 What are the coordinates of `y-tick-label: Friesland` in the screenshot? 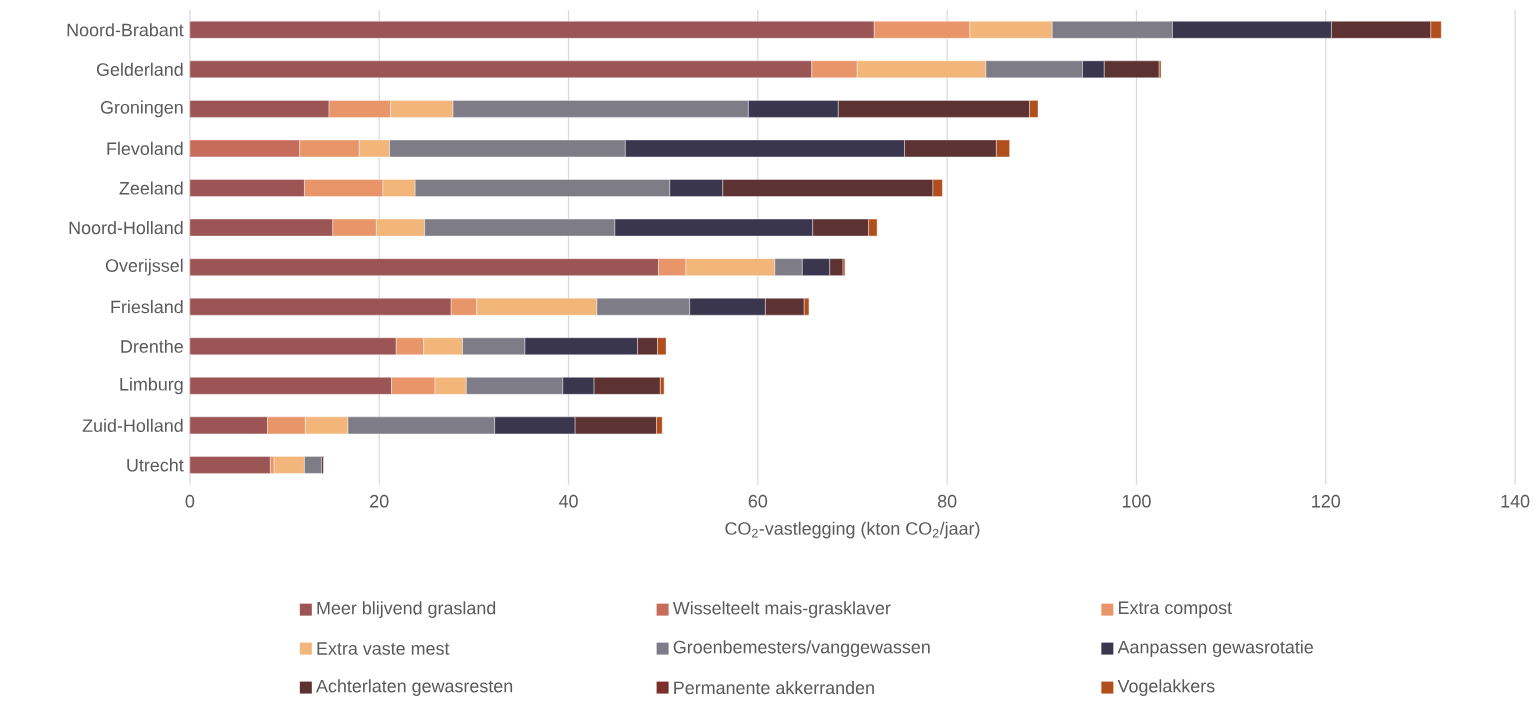 It's located at (147, 307).